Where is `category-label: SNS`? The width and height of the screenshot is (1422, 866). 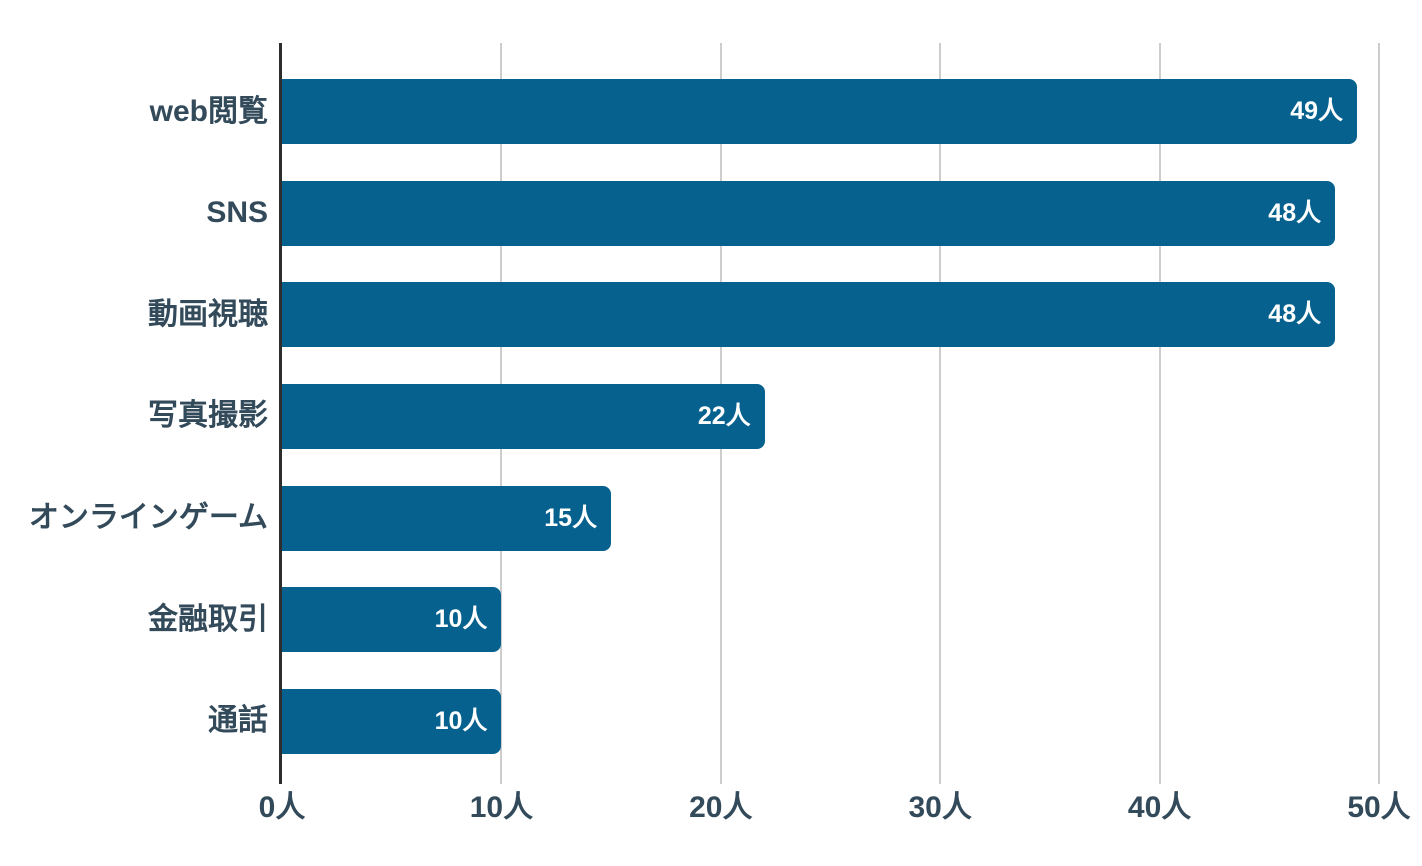
category-label: SNS is located at coordinates (237, 213).